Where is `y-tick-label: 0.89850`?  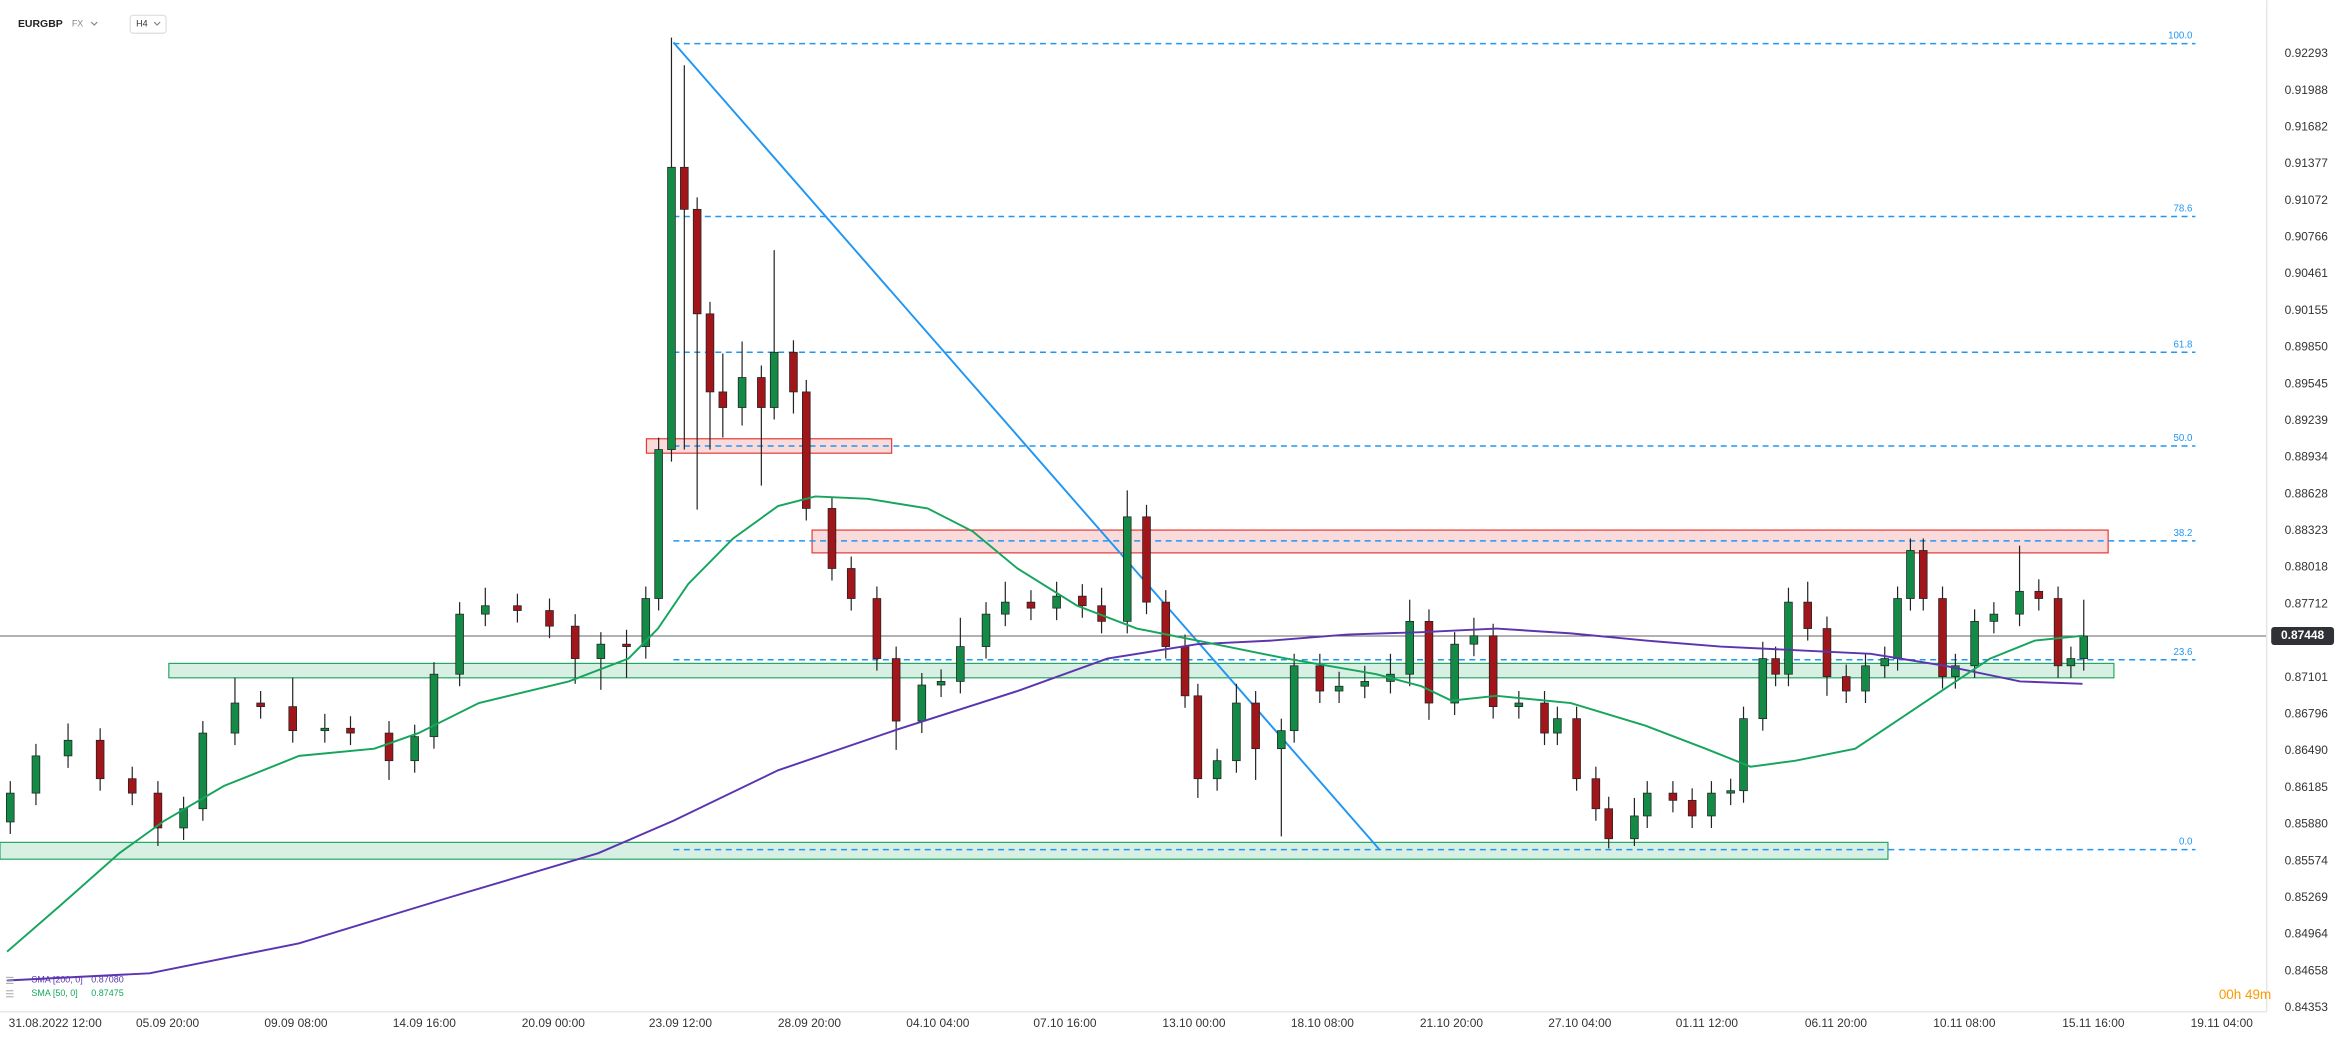
y-tick-label: 0.89850 is located at coordinates (2307, 347).